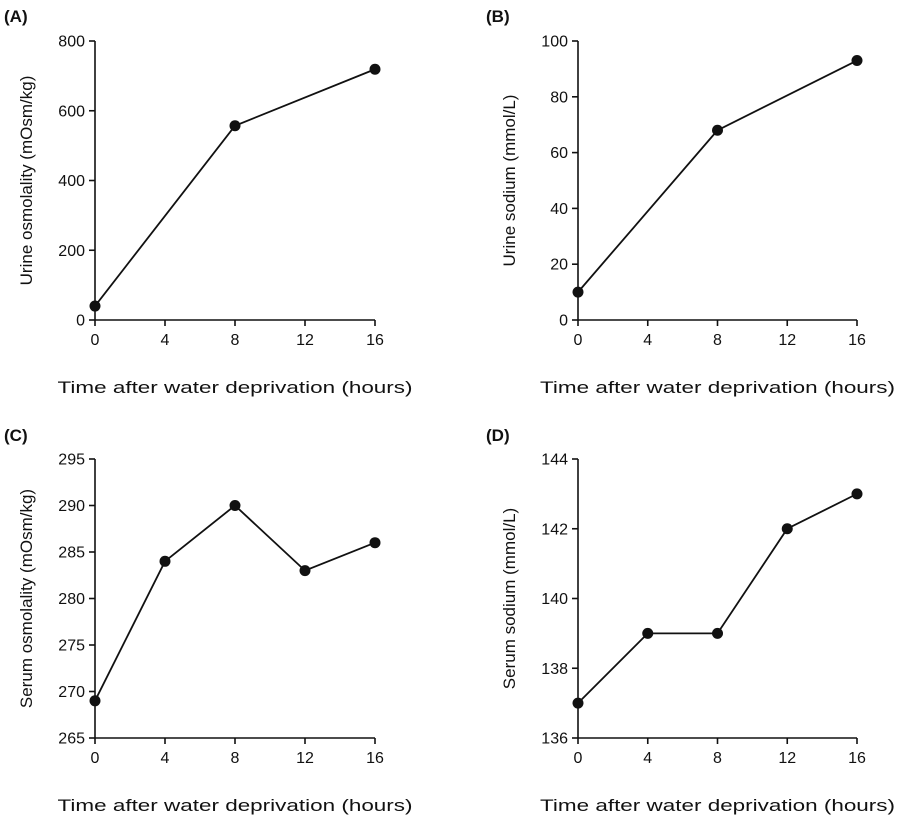 Image resolution: width=909 pixels, height=815 pixels. Describe the element at coordinates (16, 16) in the screenshot. I see `panel-label: (A)` at that location.